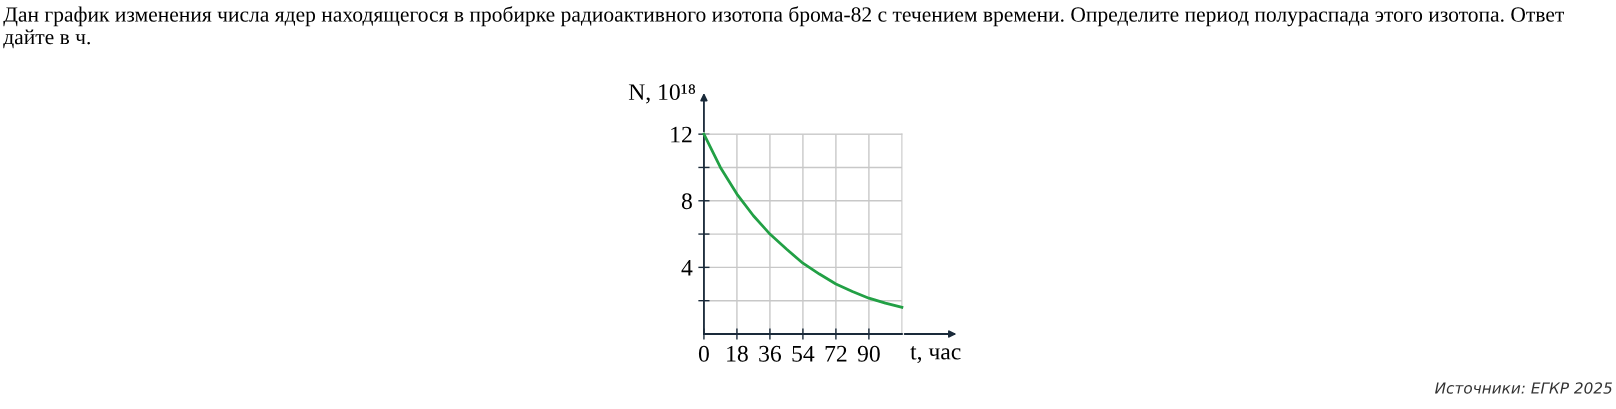  I want to click on x-axis-title: t, час, so click(935, 354).